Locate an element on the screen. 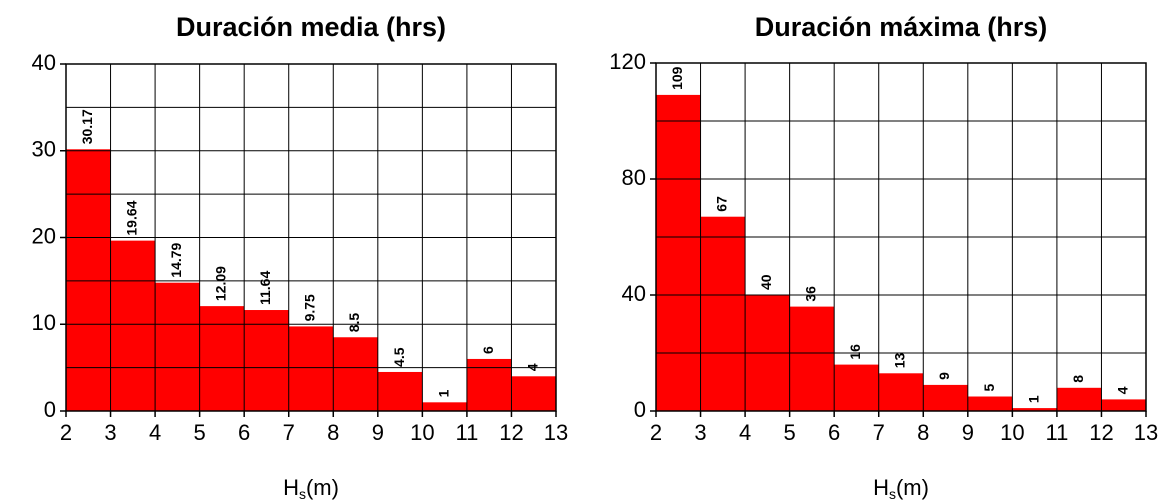 The image size is (1174, 503). value-label: 12.09 is located at coordinates (221, 283).